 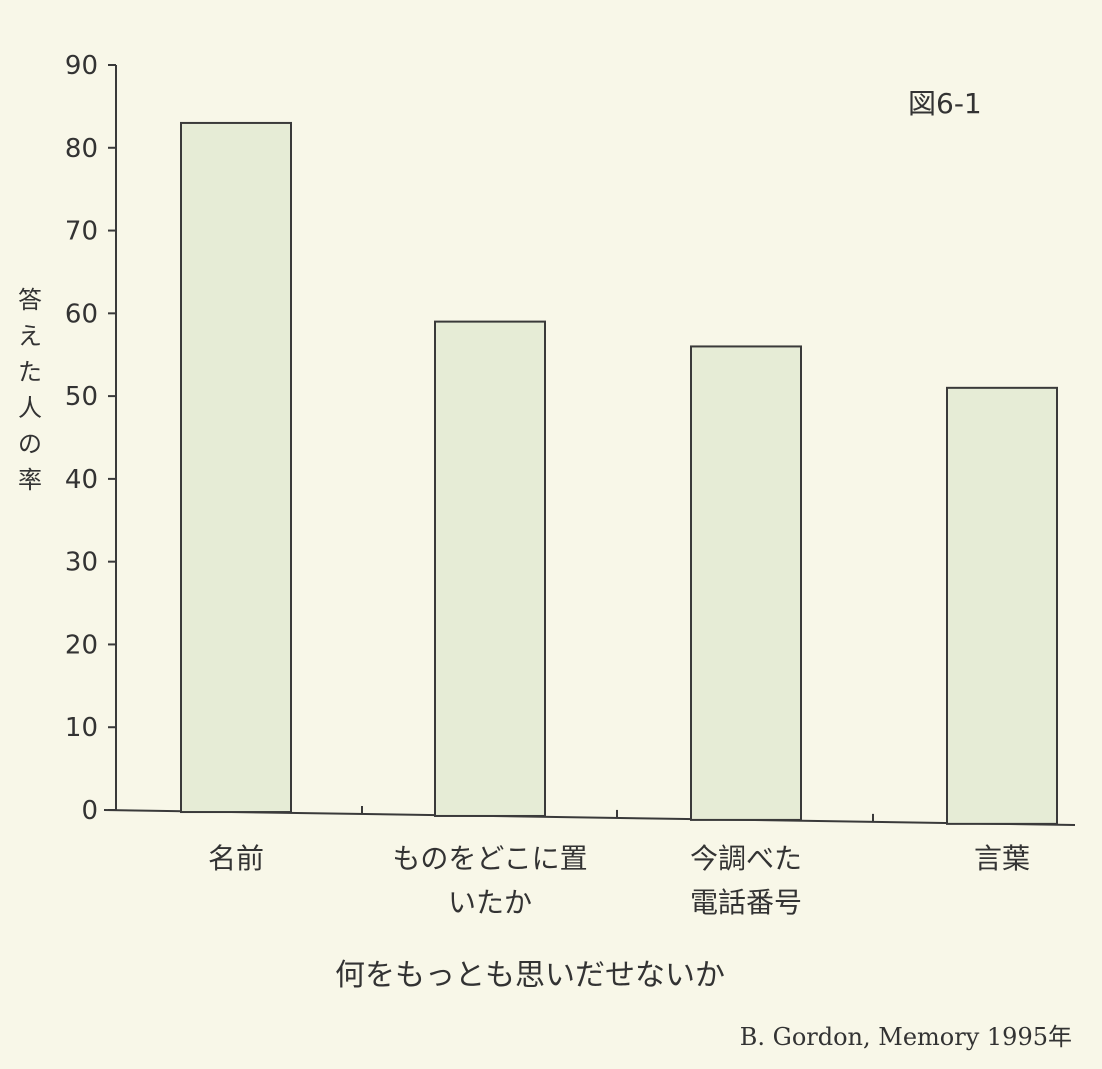 What do you see at coordinates (81, 728) in the screenshot?
I see `y-tick-label: 10` at bounding box center [81, 728].